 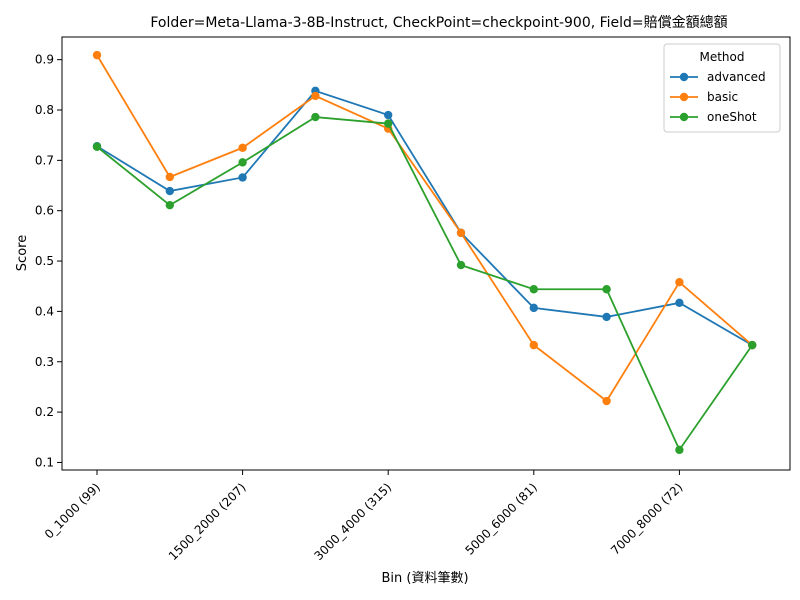 What do you see at coordinates (22, 253) in the screenshot?
I see `y-axis-label: Score` at bounding box center [22, 253].